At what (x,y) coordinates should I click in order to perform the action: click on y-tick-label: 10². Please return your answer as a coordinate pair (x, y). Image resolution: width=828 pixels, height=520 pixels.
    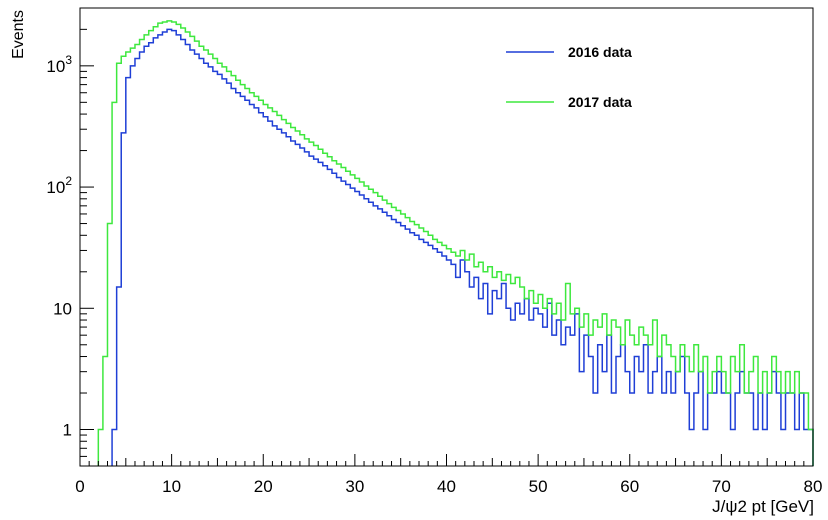
    Looking at the image, I should click on (59, 185).